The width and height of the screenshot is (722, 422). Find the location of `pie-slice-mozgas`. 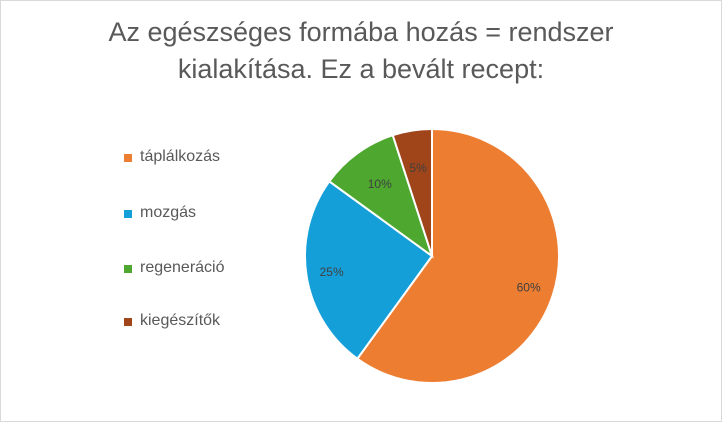

pie-slice-mozgas is located at coordinates (369, 270).